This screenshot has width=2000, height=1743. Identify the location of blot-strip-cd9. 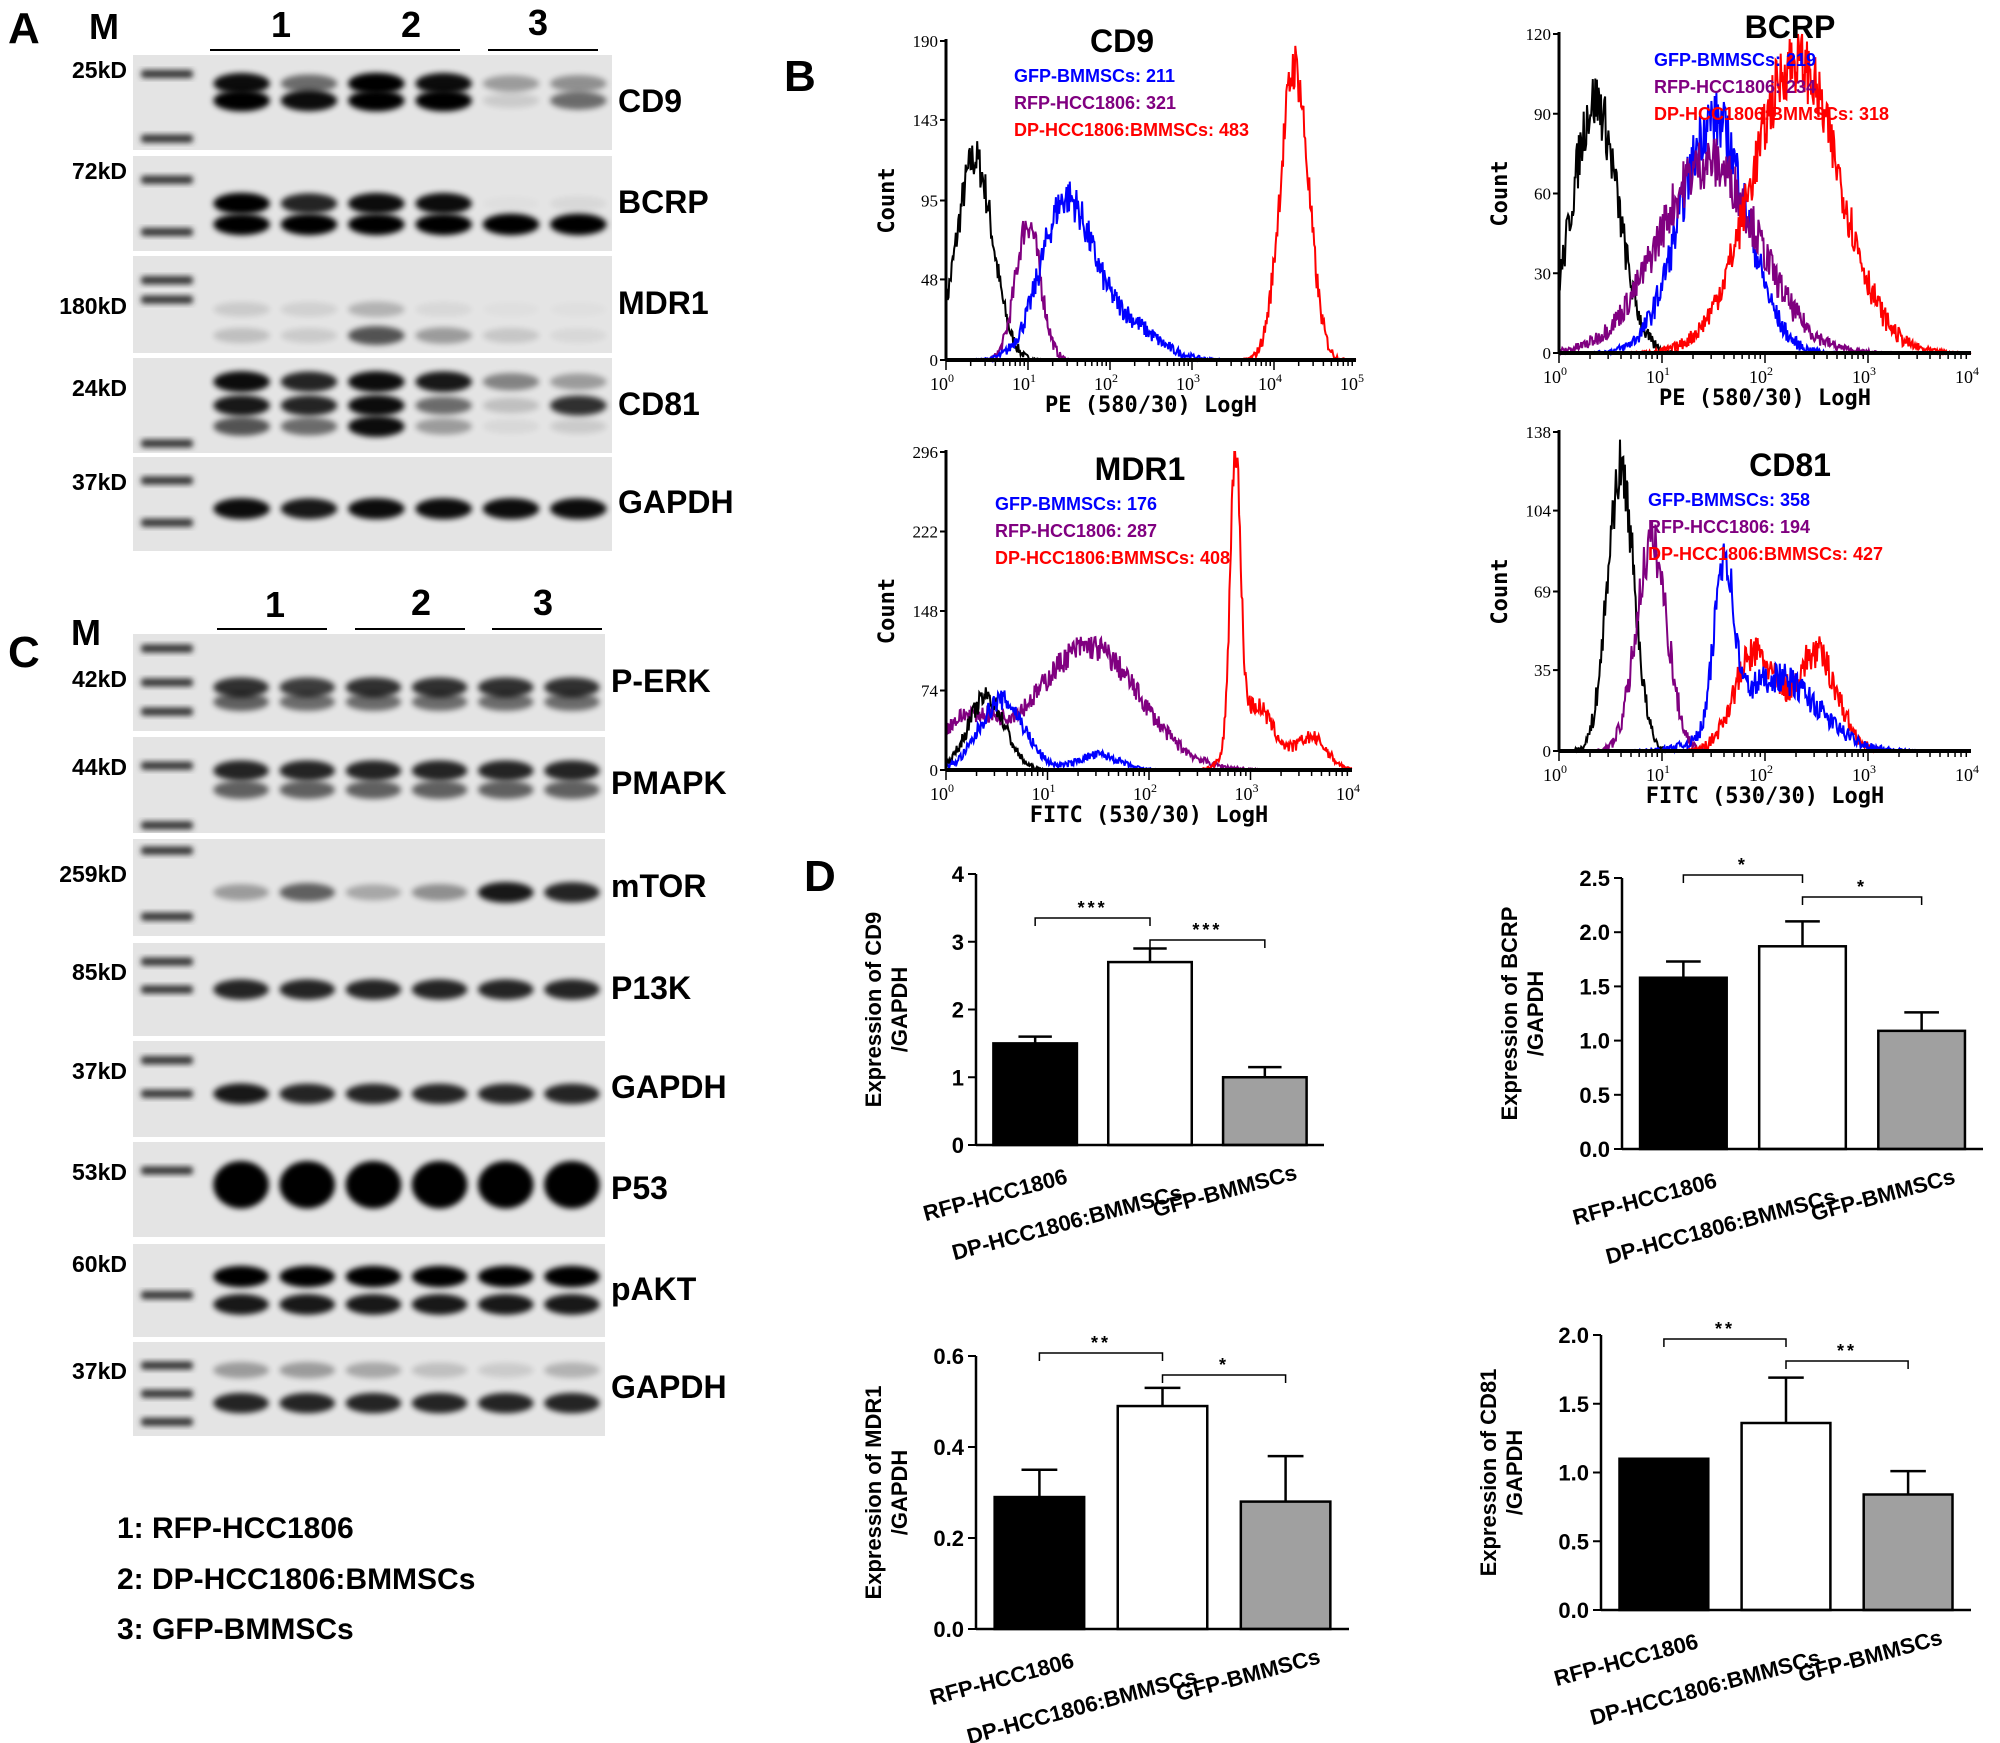
(372, 102).